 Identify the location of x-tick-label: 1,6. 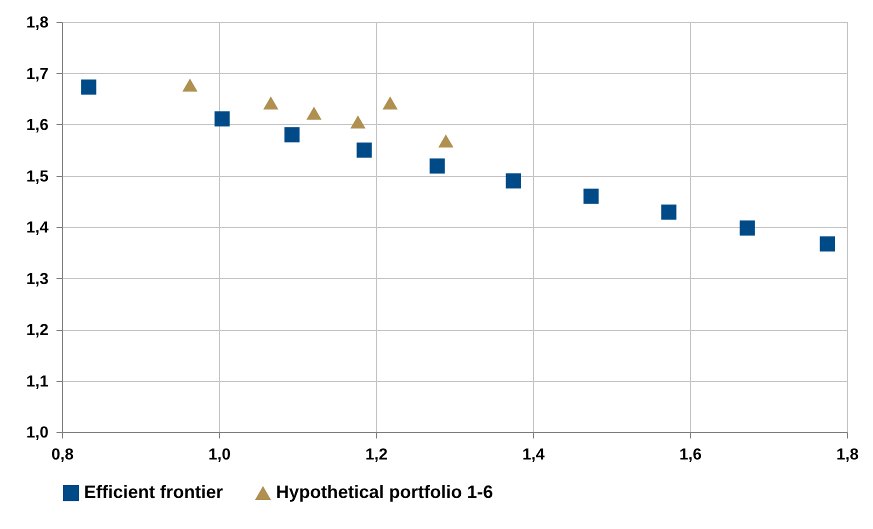
(690, 455).